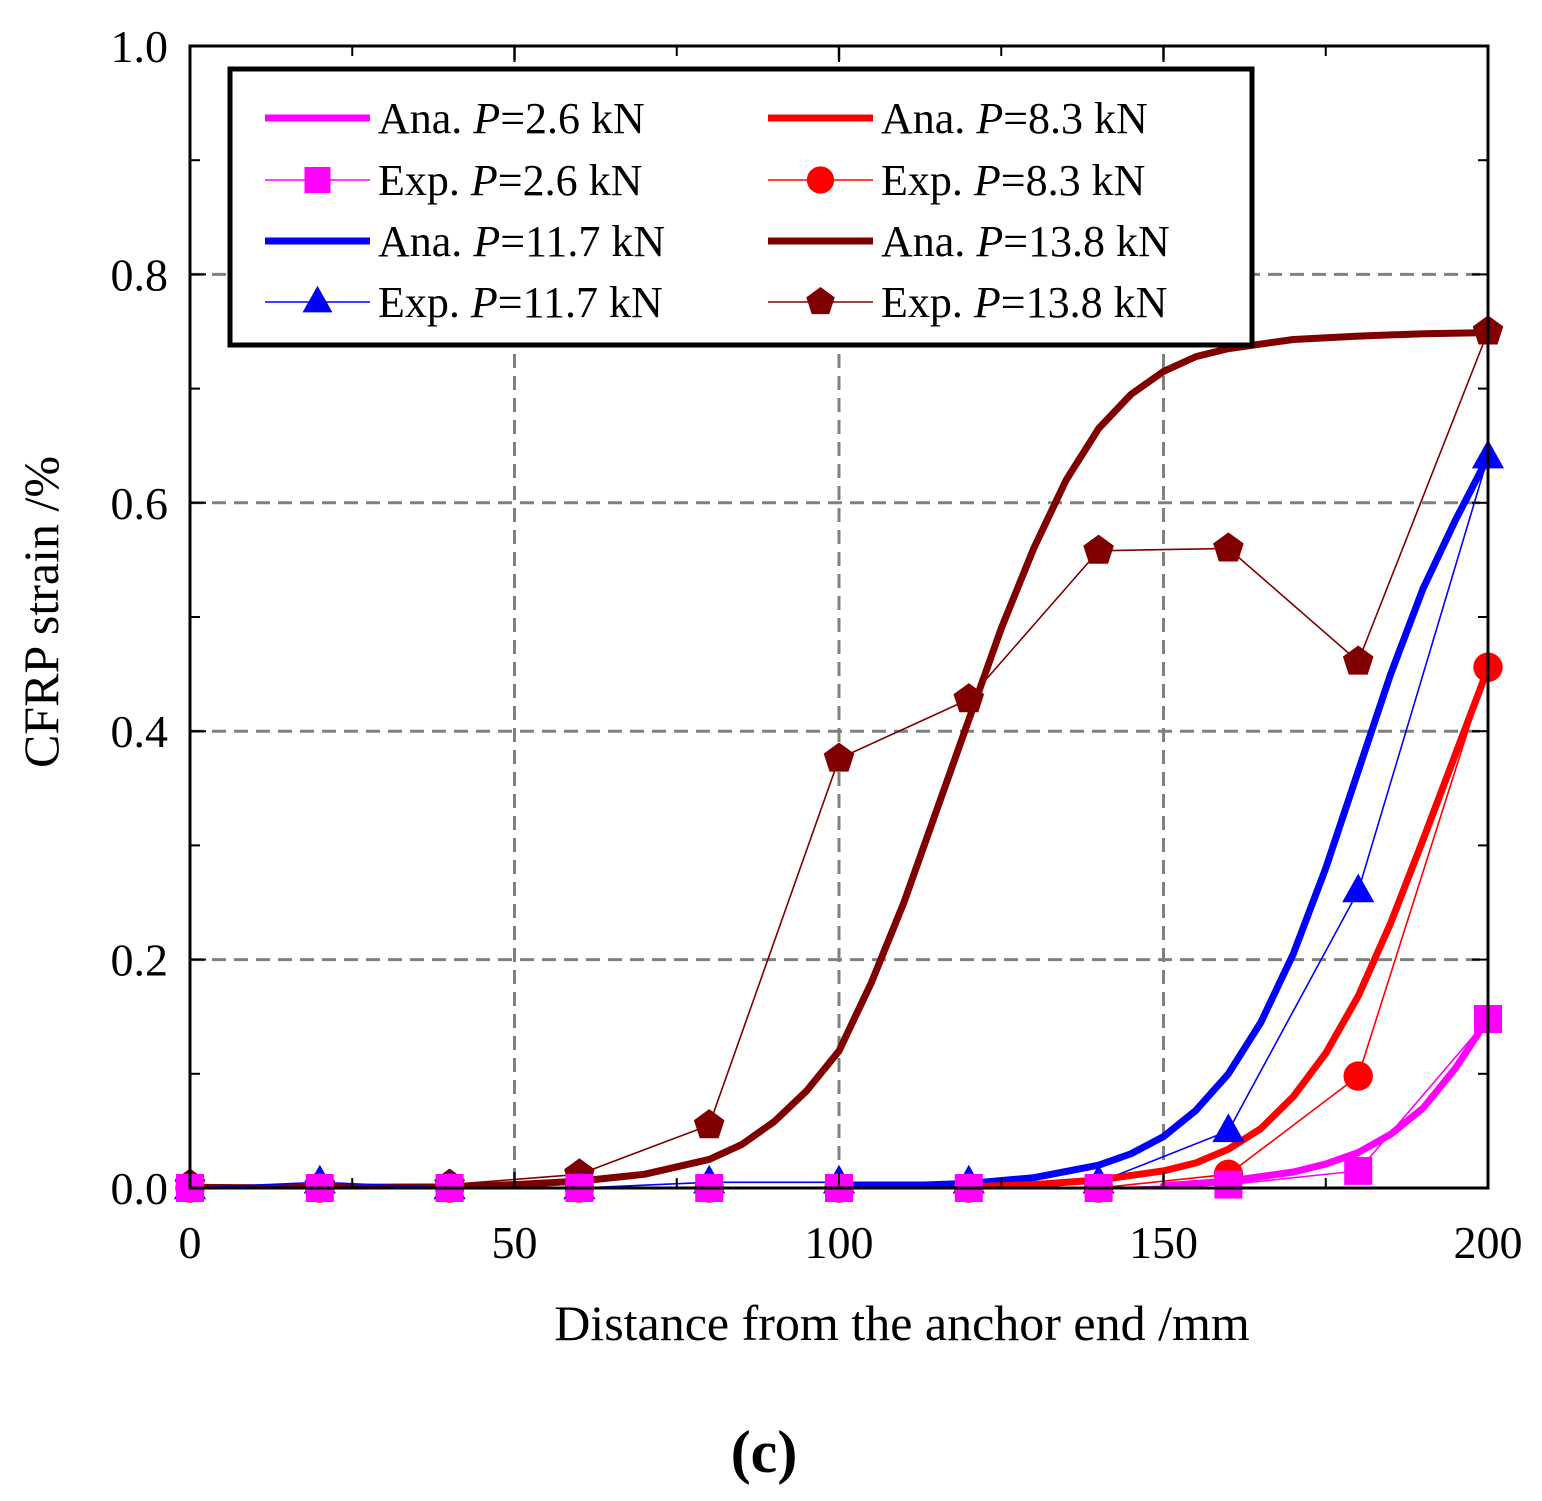 Image resolution: width=1542 pixels, height=1501 pixels. I want to click on y-tick-labels: 0.0 0.2 0.4 0.6 0.8 1.0, so click(140, 617).